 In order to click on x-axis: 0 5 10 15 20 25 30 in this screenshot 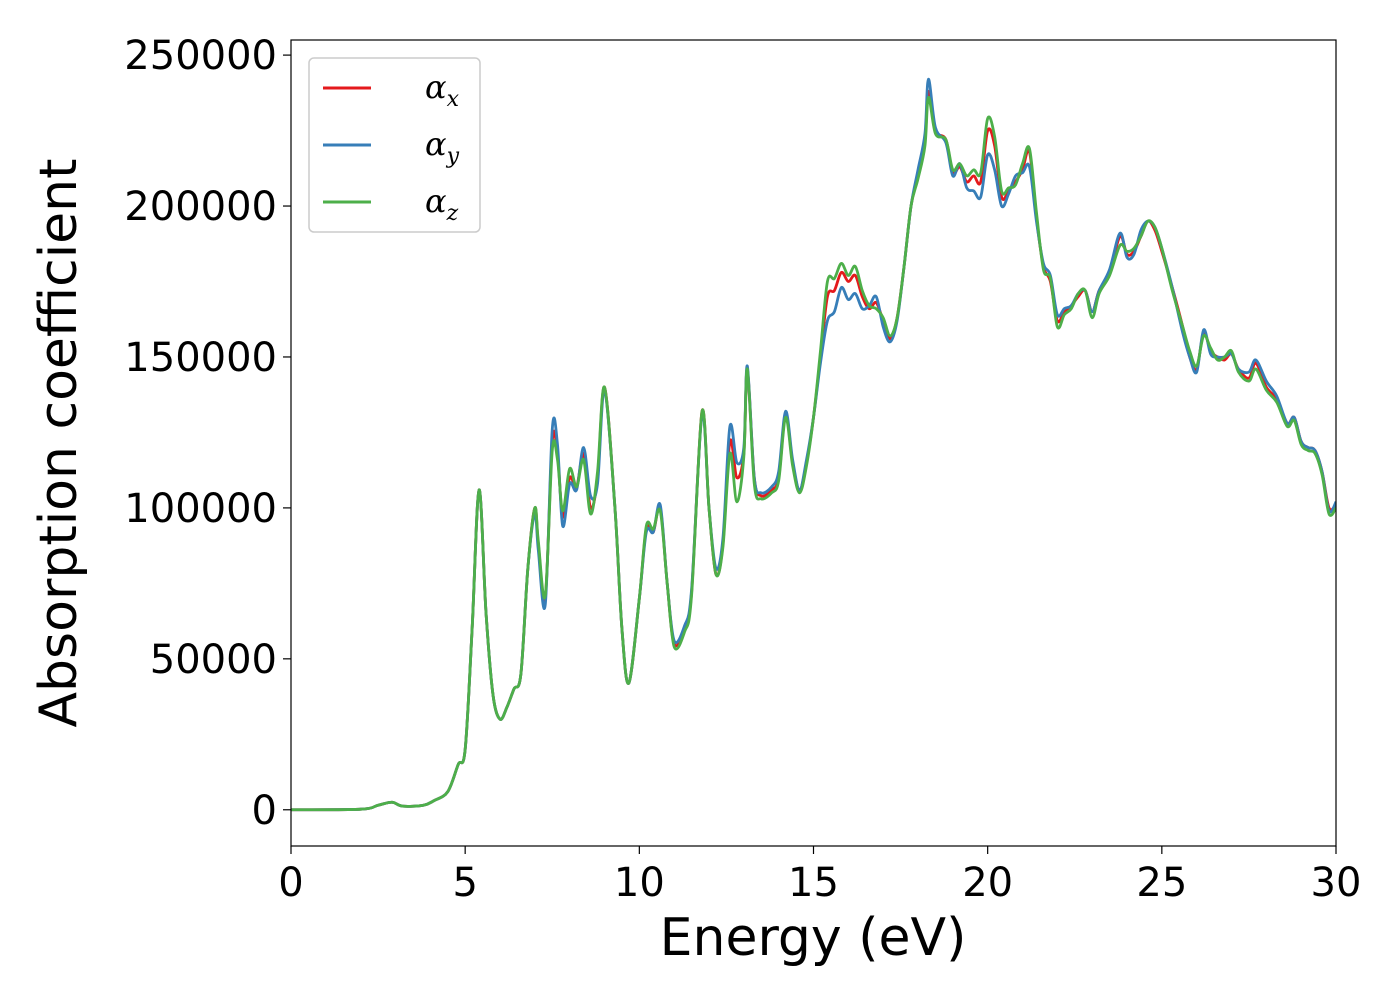, I will do `click(819, 876)`.